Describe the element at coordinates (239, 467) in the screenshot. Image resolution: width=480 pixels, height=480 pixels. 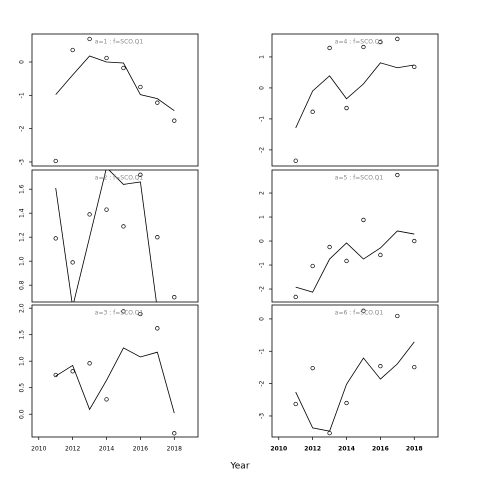
I see `x-axis-label: Year` at that location.